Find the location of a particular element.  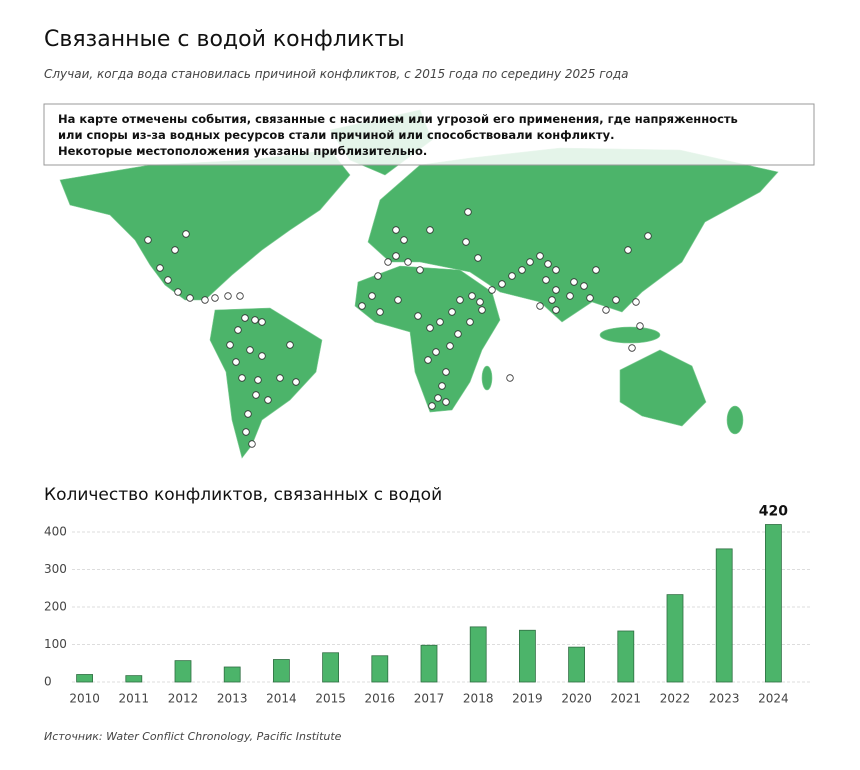

x-tick-label: 2011 is located at coordinates (134, 699).